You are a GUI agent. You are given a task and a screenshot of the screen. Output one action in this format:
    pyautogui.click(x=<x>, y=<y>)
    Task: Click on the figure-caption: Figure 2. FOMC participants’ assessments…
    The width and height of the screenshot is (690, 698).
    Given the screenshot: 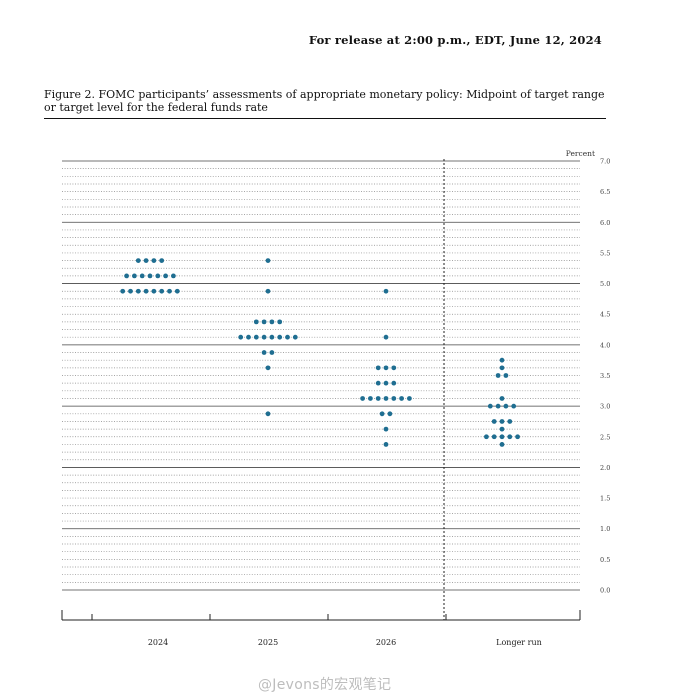 What is the action you would take?
    pyautogui.click(x=324, y=101)
    